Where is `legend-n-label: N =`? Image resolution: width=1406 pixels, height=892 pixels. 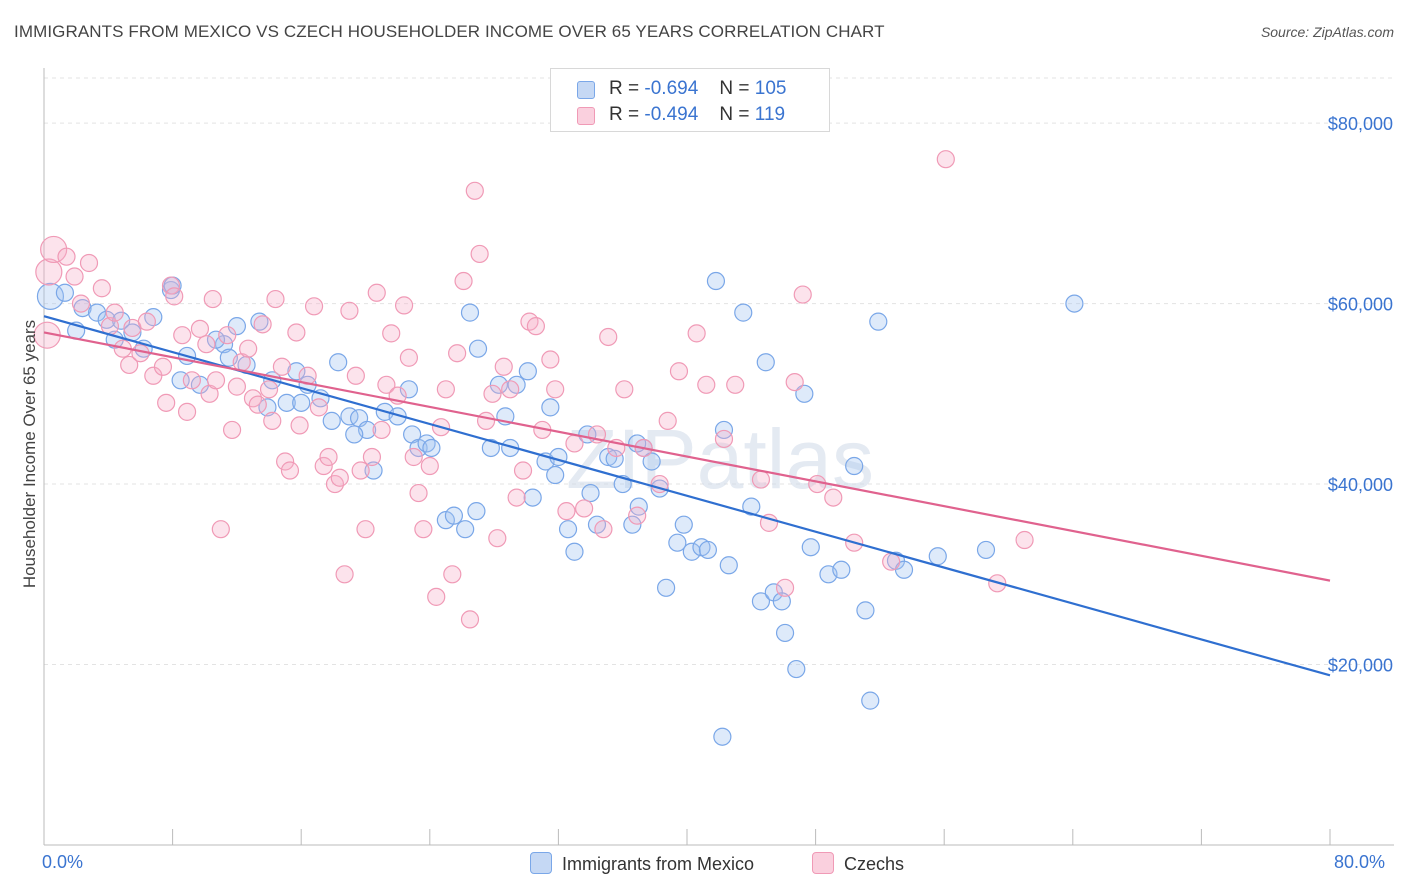
legend-n-label: N = is located at coordinates (734, 88).